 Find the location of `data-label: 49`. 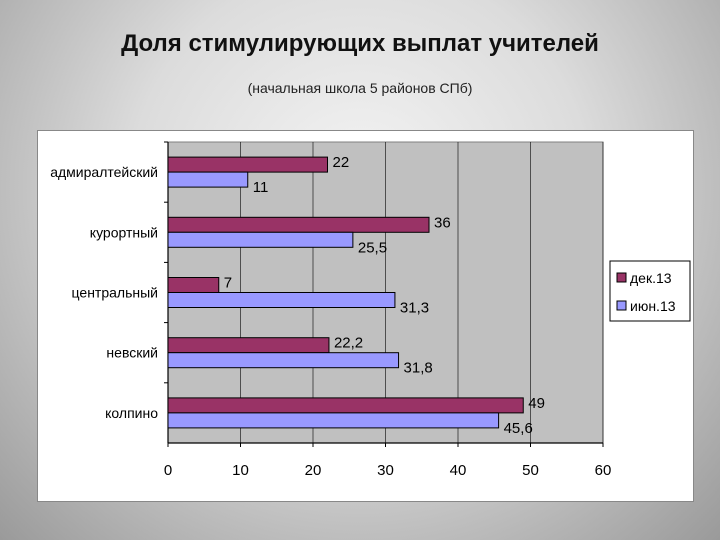

data-label: 49 is located at coordinates (536, 403).